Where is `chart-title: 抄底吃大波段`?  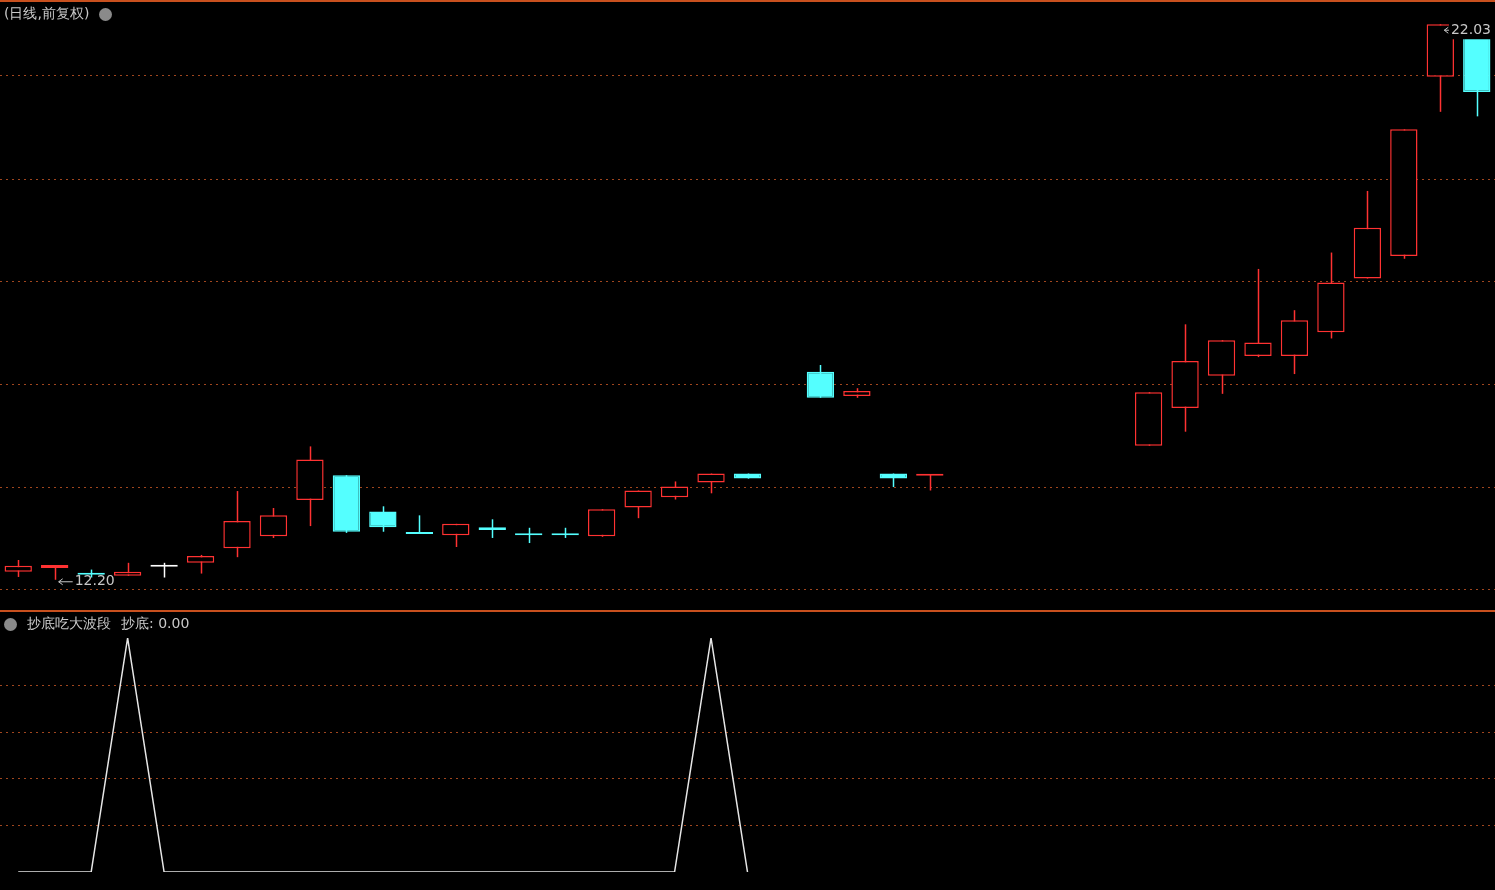
chart-title: 抄底吃大波段 is located at coordinates (69, 624).